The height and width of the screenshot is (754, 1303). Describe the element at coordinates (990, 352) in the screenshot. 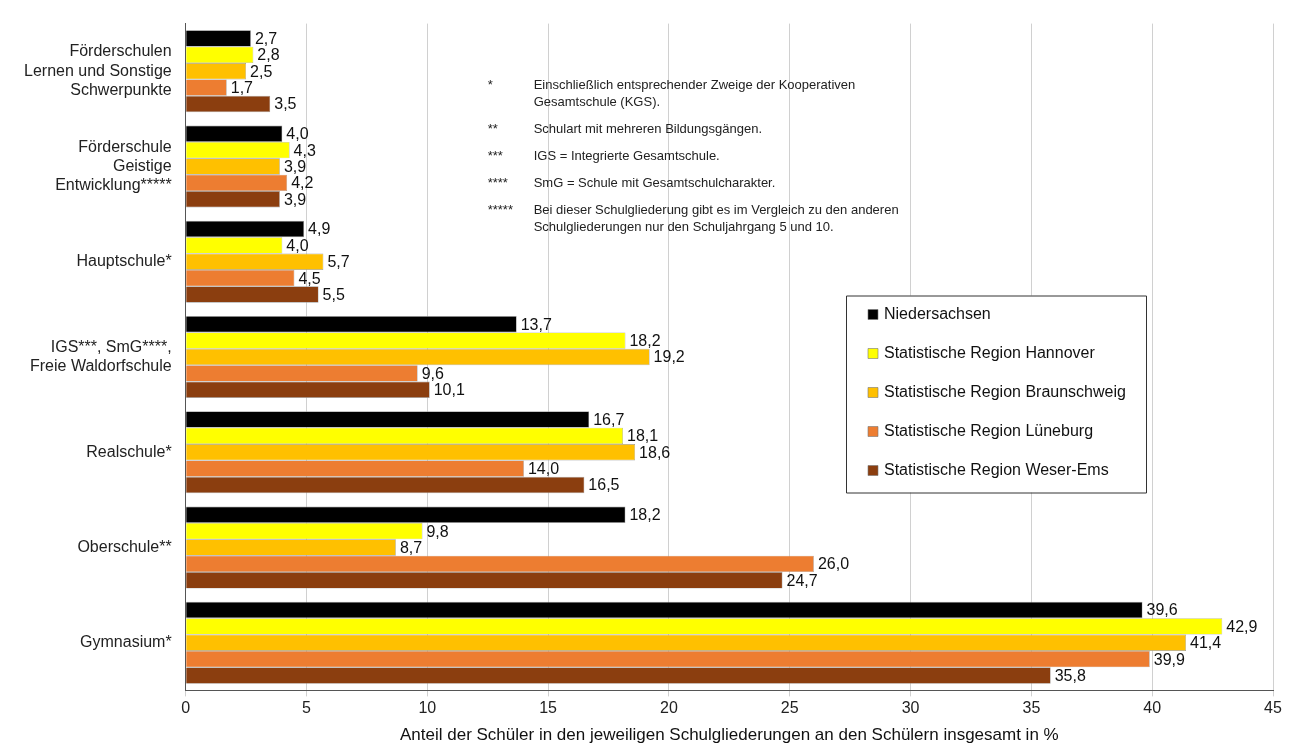

I see `legend-label: Statistische Region Hannover` at that location.